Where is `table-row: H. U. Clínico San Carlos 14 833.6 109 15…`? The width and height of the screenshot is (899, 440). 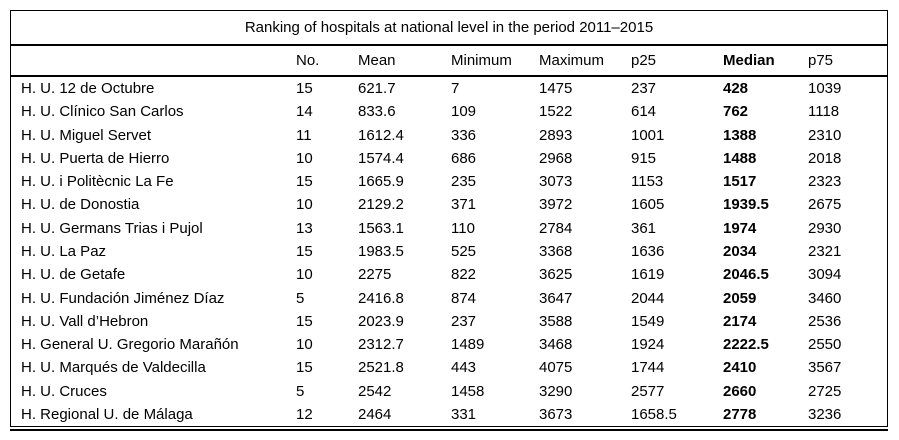
table-row: H. U. Clínico San Carlos 14 833.6 109 15… is located at coordinates (449, 111).